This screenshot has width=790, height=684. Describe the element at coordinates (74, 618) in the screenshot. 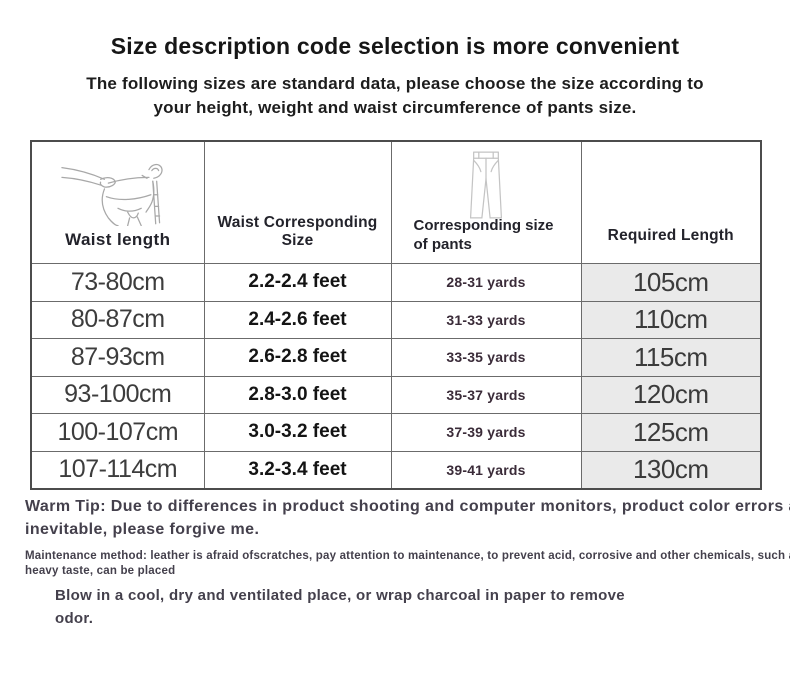

I see `storage-line-2: odor.` at that location.